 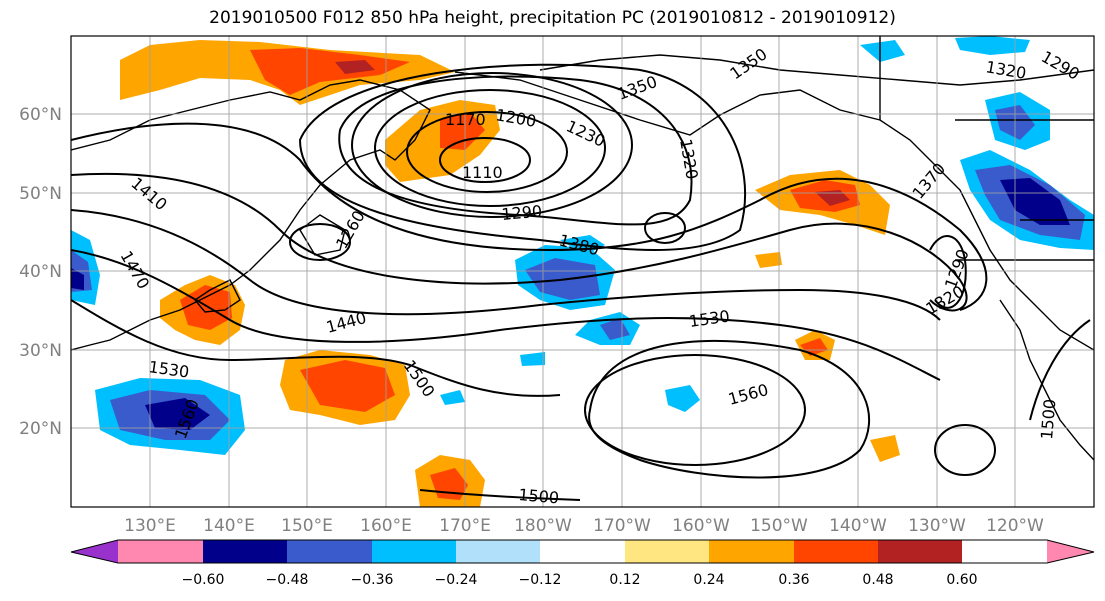 I want to click on colorbar-tick-label: 0.24, so click(x=708, y=580).